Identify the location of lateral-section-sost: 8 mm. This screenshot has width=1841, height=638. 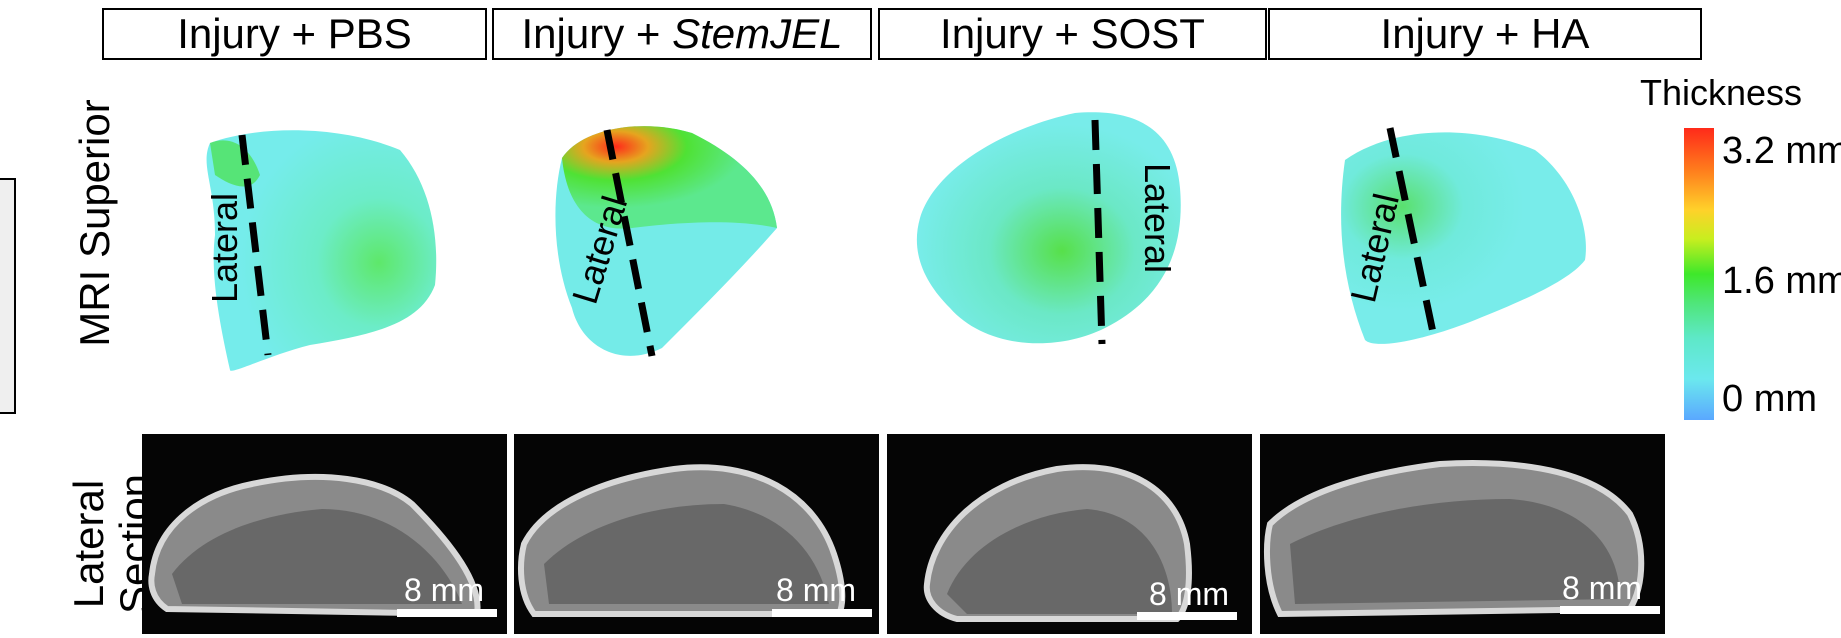
(1069, 534).